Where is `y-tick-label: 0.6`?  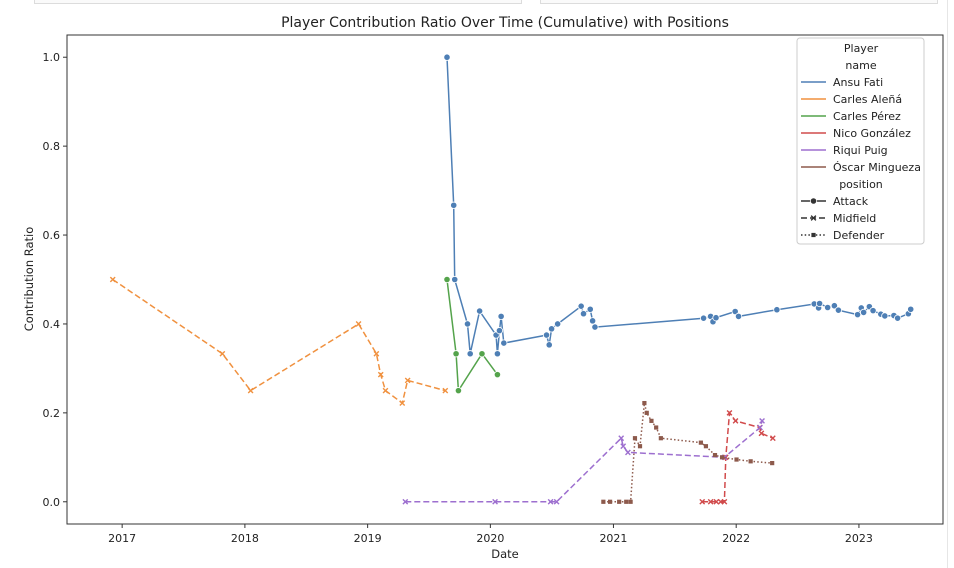
y-tick-label: 0.6 is located at coordinates (52, 235).